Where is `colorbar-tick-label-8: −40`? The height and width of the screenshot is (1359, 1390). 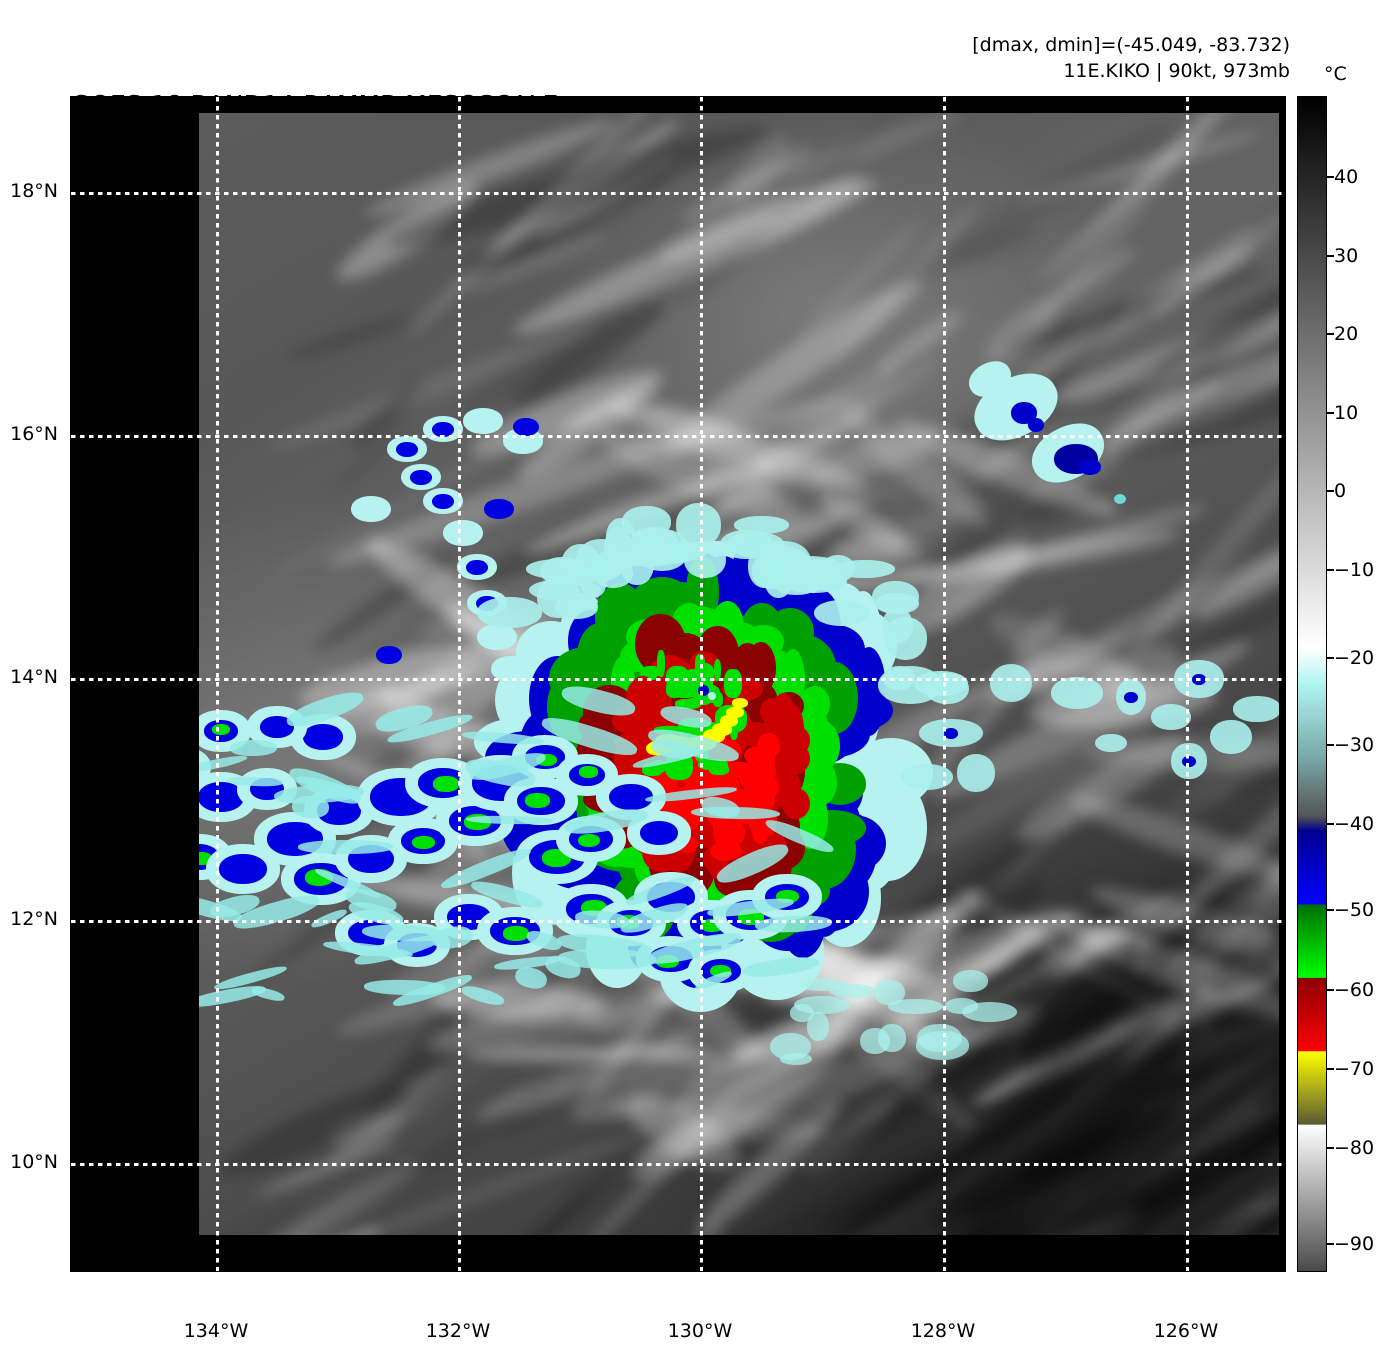
colorbar-tick-label-8: −40 is located at coordinates (1354, 824).